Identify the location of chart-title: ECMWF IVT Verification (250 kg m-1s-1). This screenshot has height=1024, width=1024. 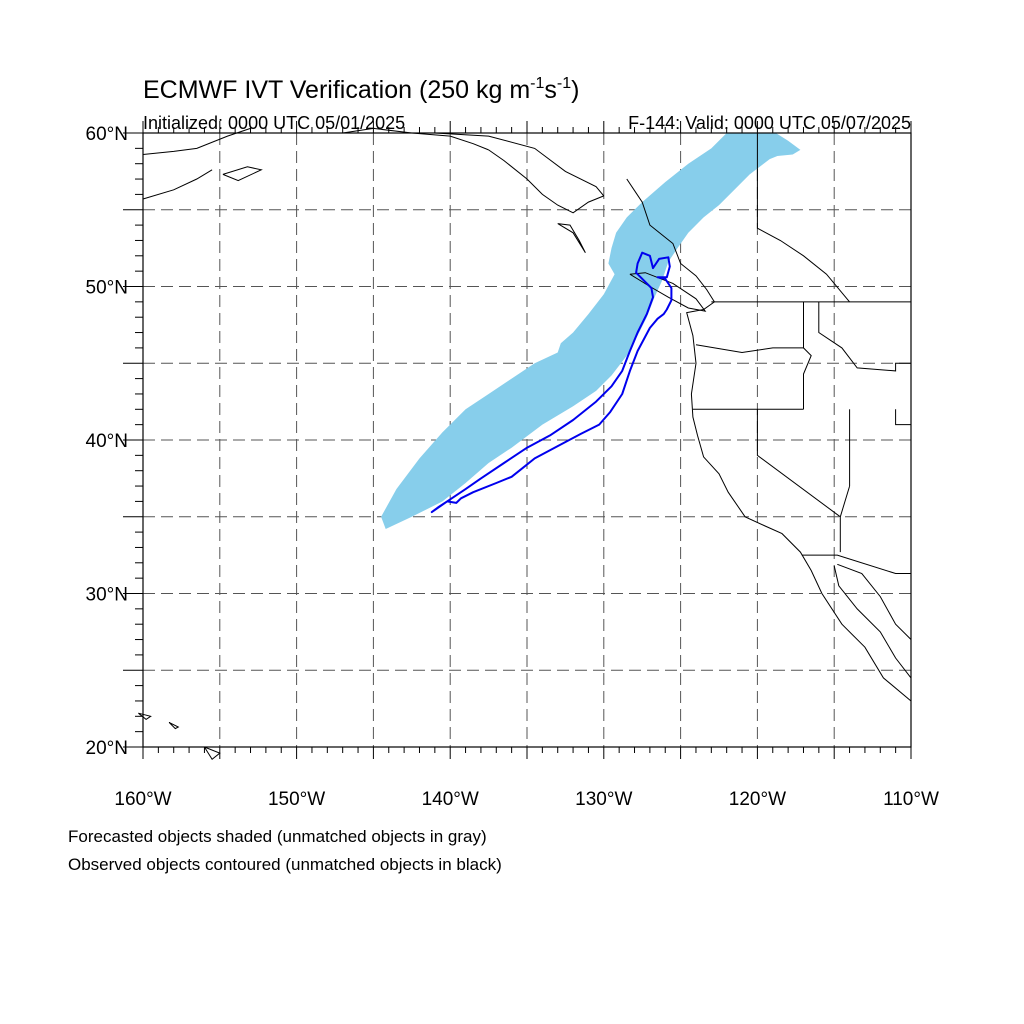
(361, 89).